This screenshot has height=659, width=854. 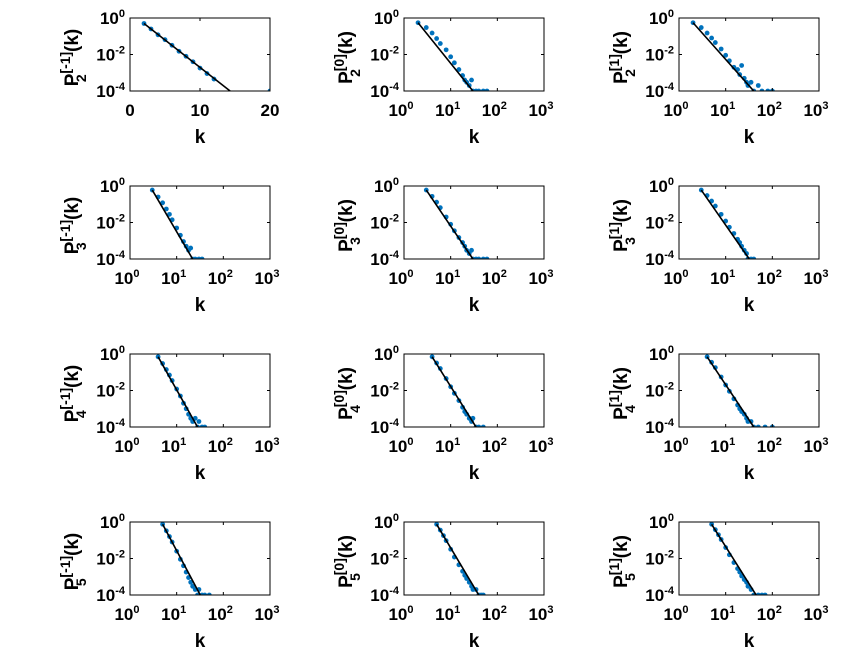 What do you see at coordinates (622, 561) in the screenshot?
I see `y-axis-label: P[1]5(k)` at bounding box center [622, 561].